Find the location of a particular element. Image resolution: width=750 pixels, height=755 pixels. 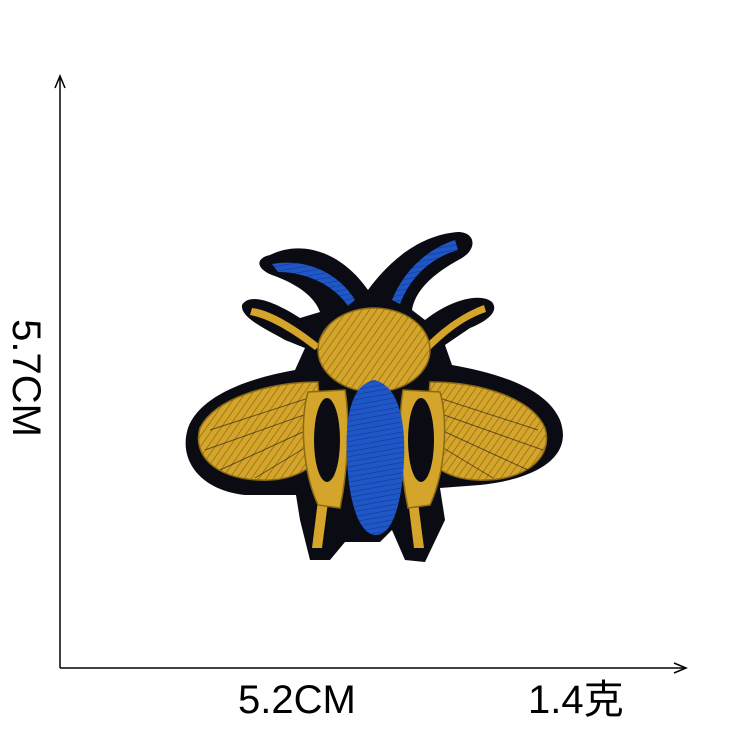

weight-label: 1.4克 is located at coordinates (576, 700).